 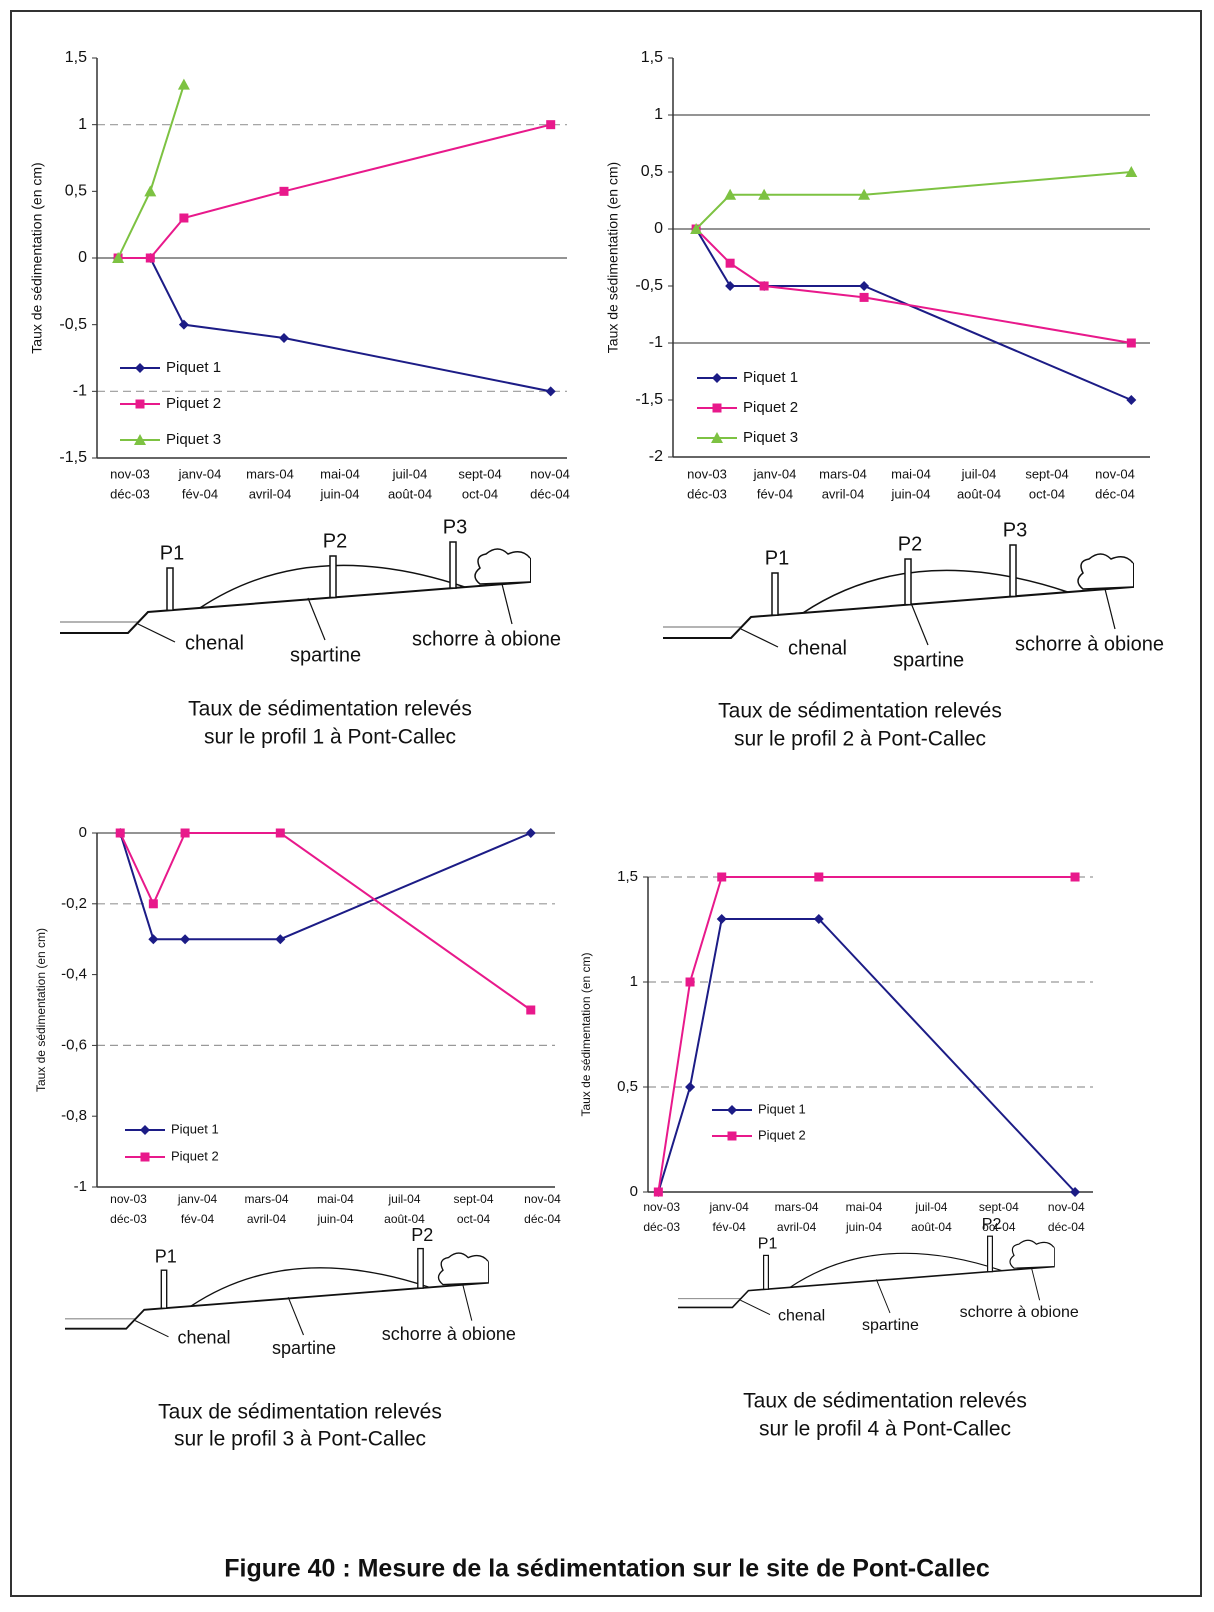 I want to click on profile-caption: sur le profil 4 à Pont-Callec, so click(x=885, y=1429).